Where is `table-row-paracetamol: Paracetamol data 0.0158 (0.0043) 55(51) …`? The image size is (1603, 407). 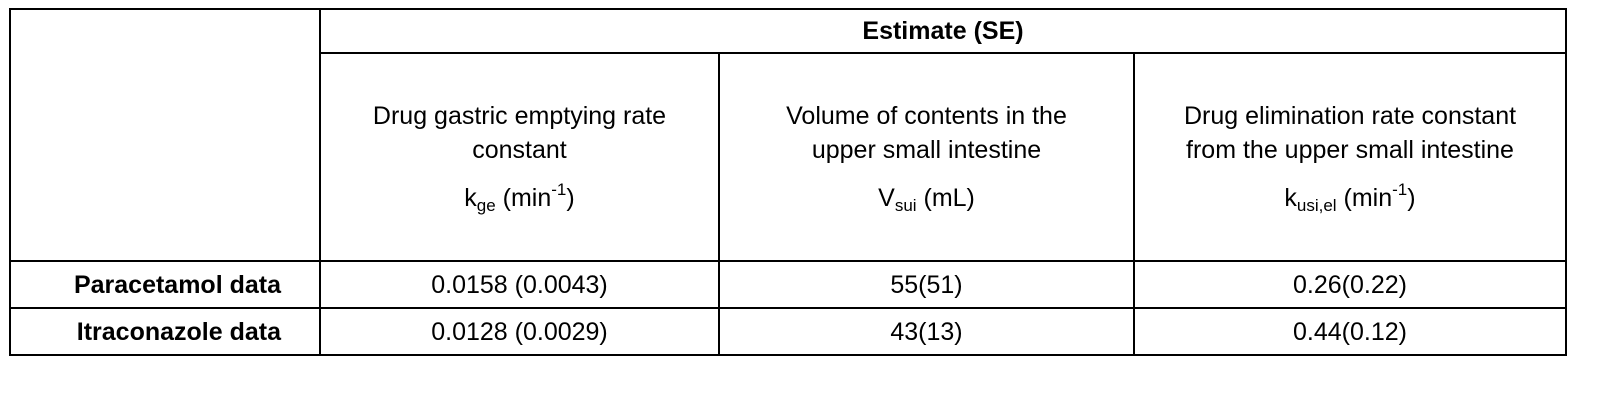
table-row-paracetamol: Paracetamol data 0.0158 (0.0043) 55(51) … is located at coordinates (788, 284).